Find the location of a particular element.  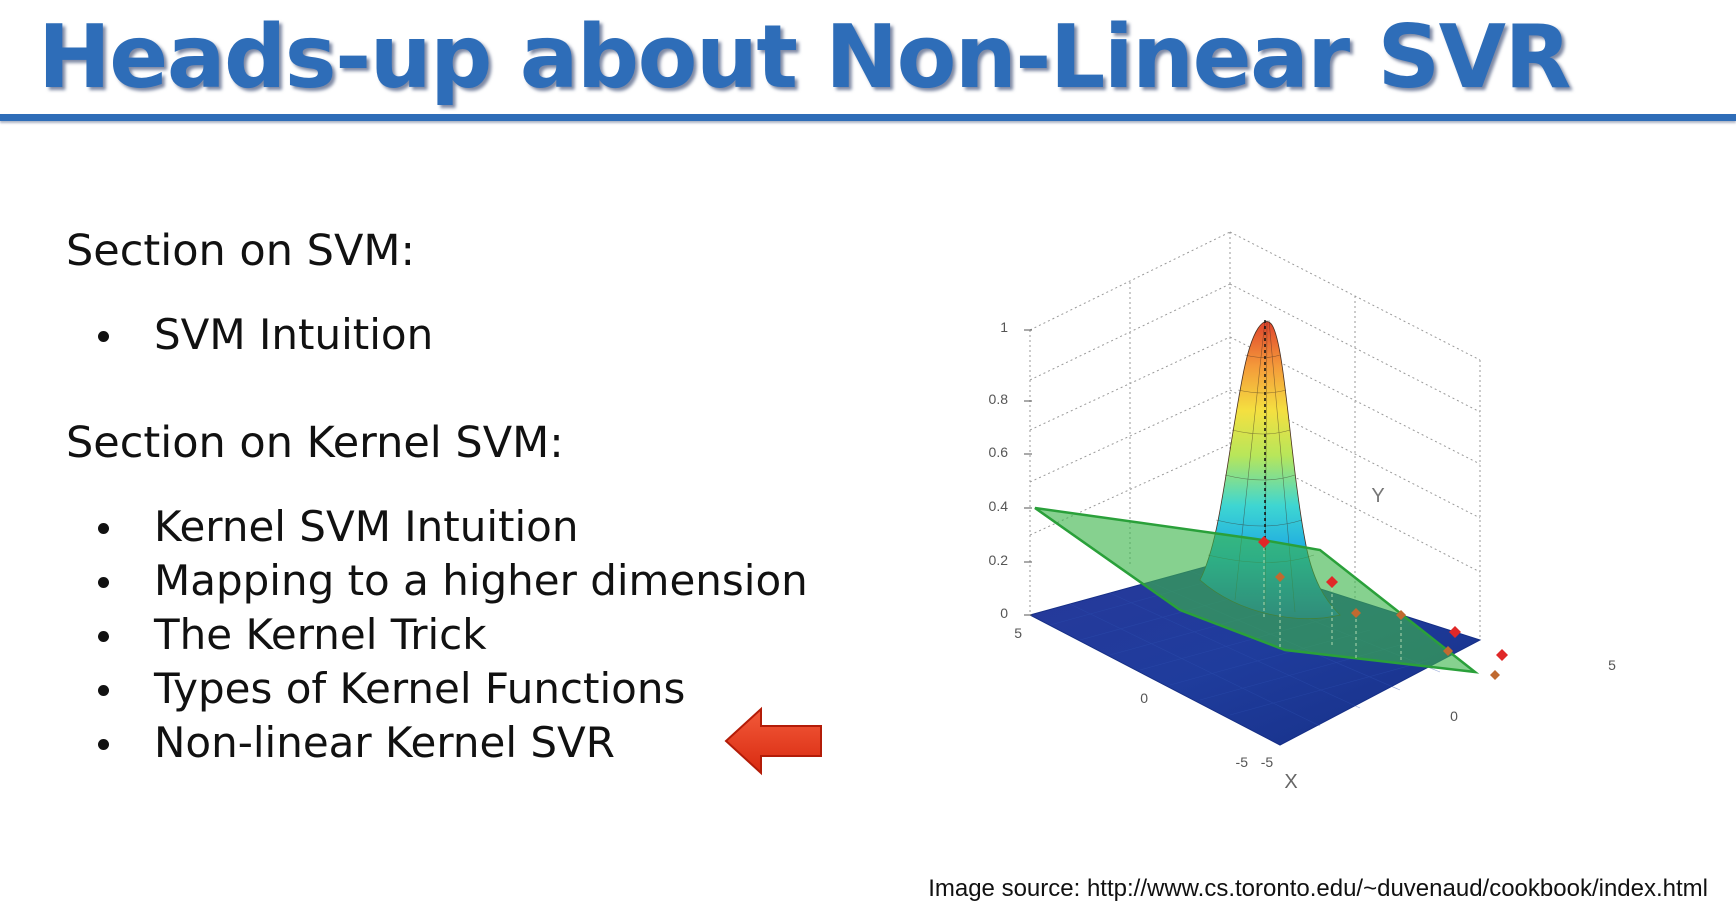

x-tick-label: -5 is located at coordinates (1267, 762).